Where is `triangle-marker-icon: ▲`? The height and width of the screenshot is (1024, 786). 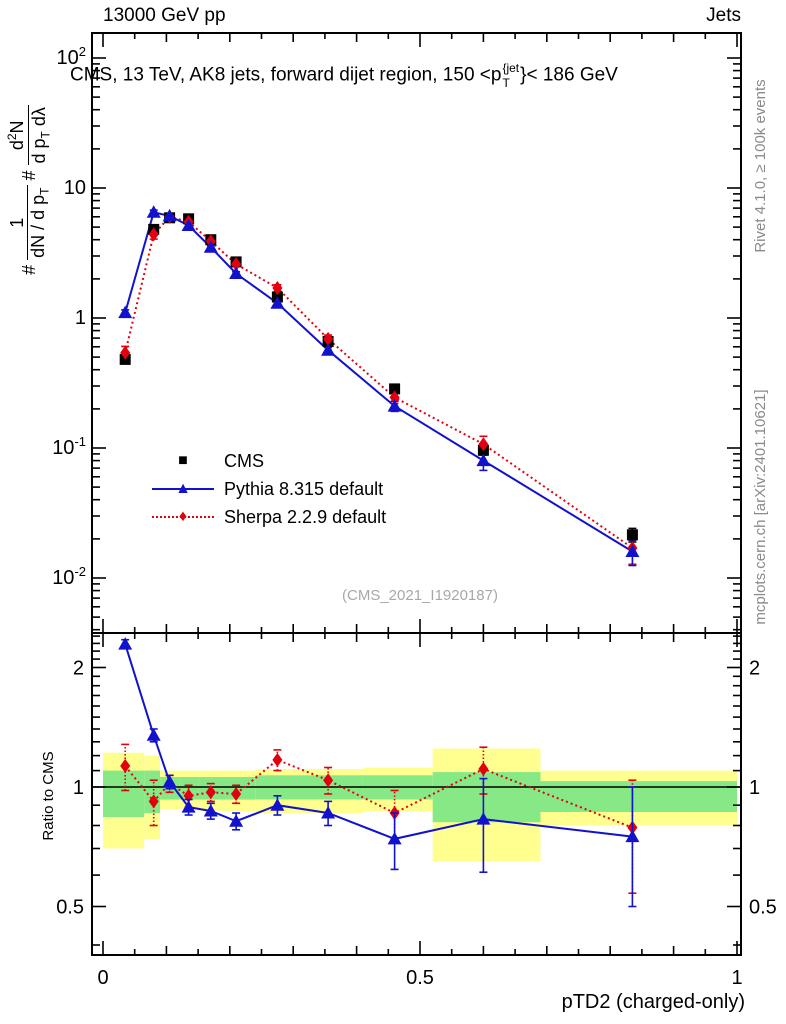
triangle-marker-icon: ▲ is located at coordinates (183, 488).